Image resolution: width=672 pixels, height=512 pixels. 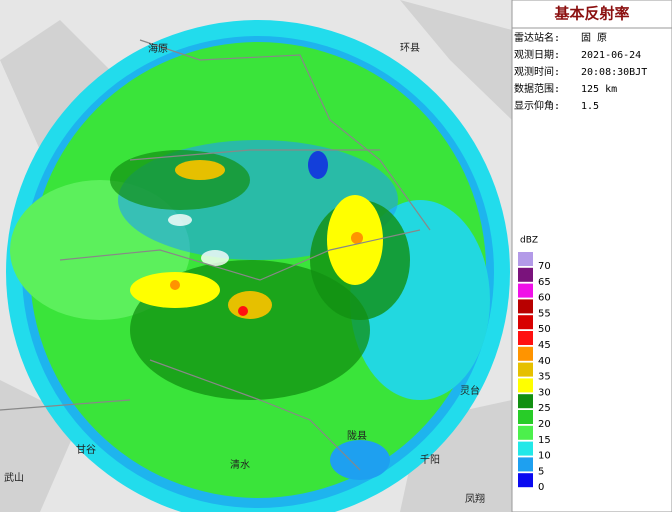 What do you see at coordinates (529, 241) in the screenshot?
I see `legend-unit: dBZ` at bounding box center [529, 241].